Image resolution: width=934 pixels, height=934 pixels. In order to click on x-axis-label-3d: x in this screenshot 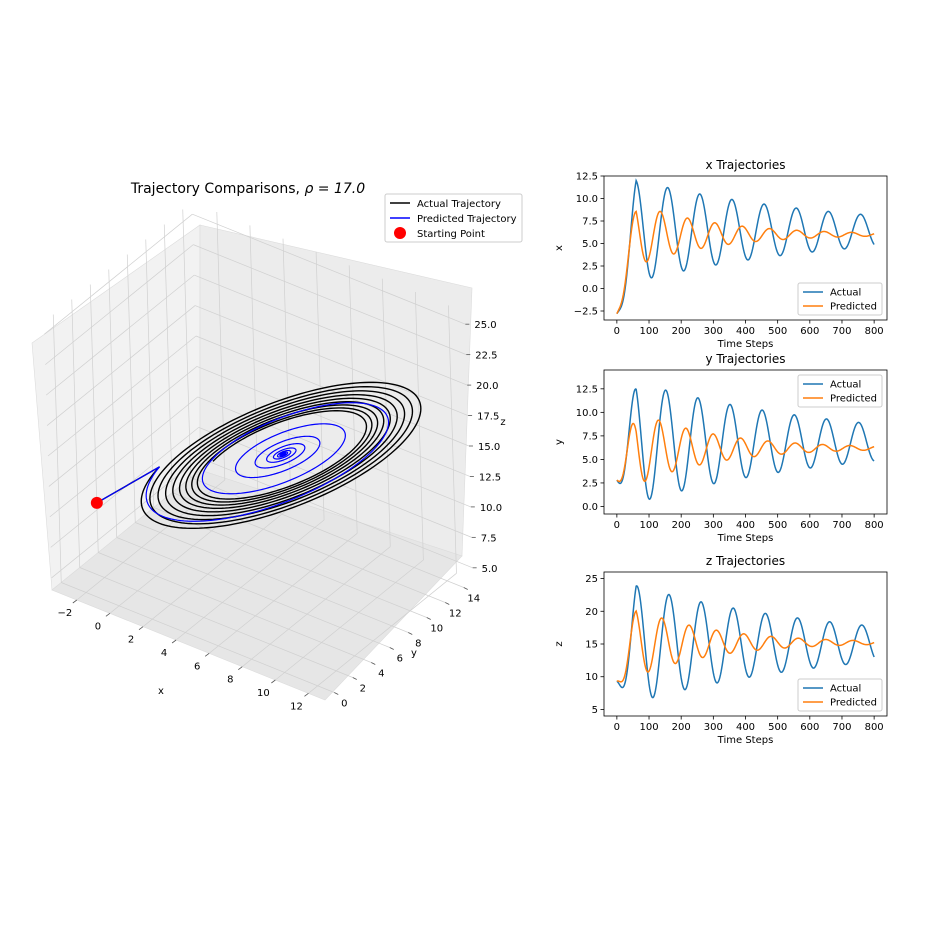, I will do `click(161, 691)`.